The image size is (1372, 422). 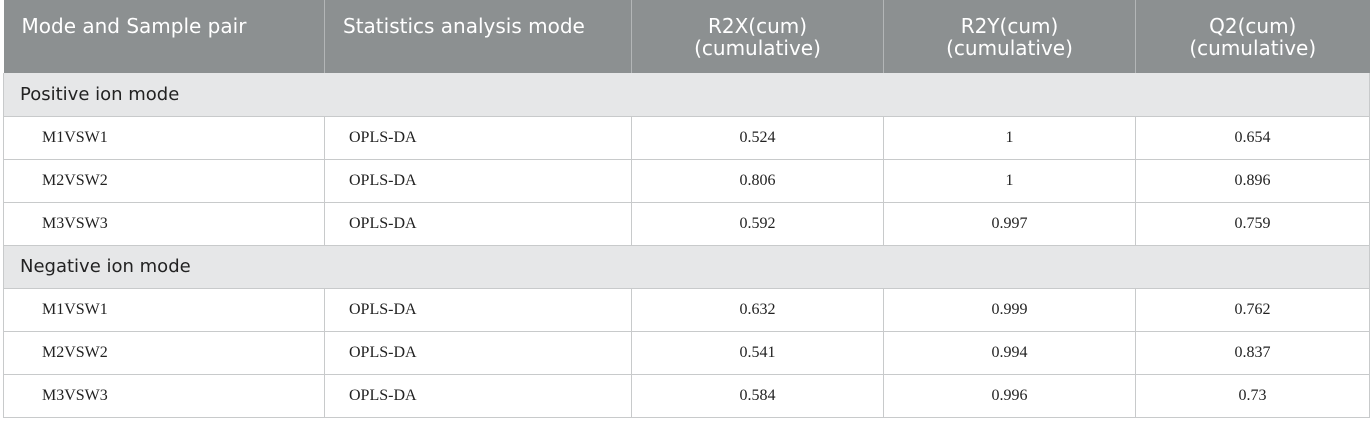 I want to click on header-r2x-line2: (cumulative), so click(x=757, y=48).